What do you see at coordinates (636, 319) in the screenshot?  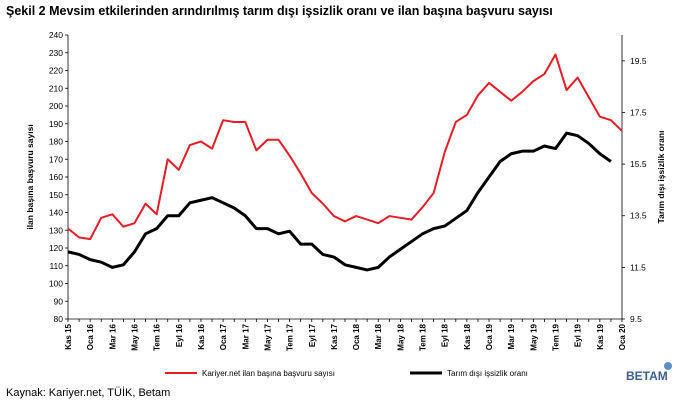 I see `y2-tick-label: 9.5` at bounding box center [636, 319].